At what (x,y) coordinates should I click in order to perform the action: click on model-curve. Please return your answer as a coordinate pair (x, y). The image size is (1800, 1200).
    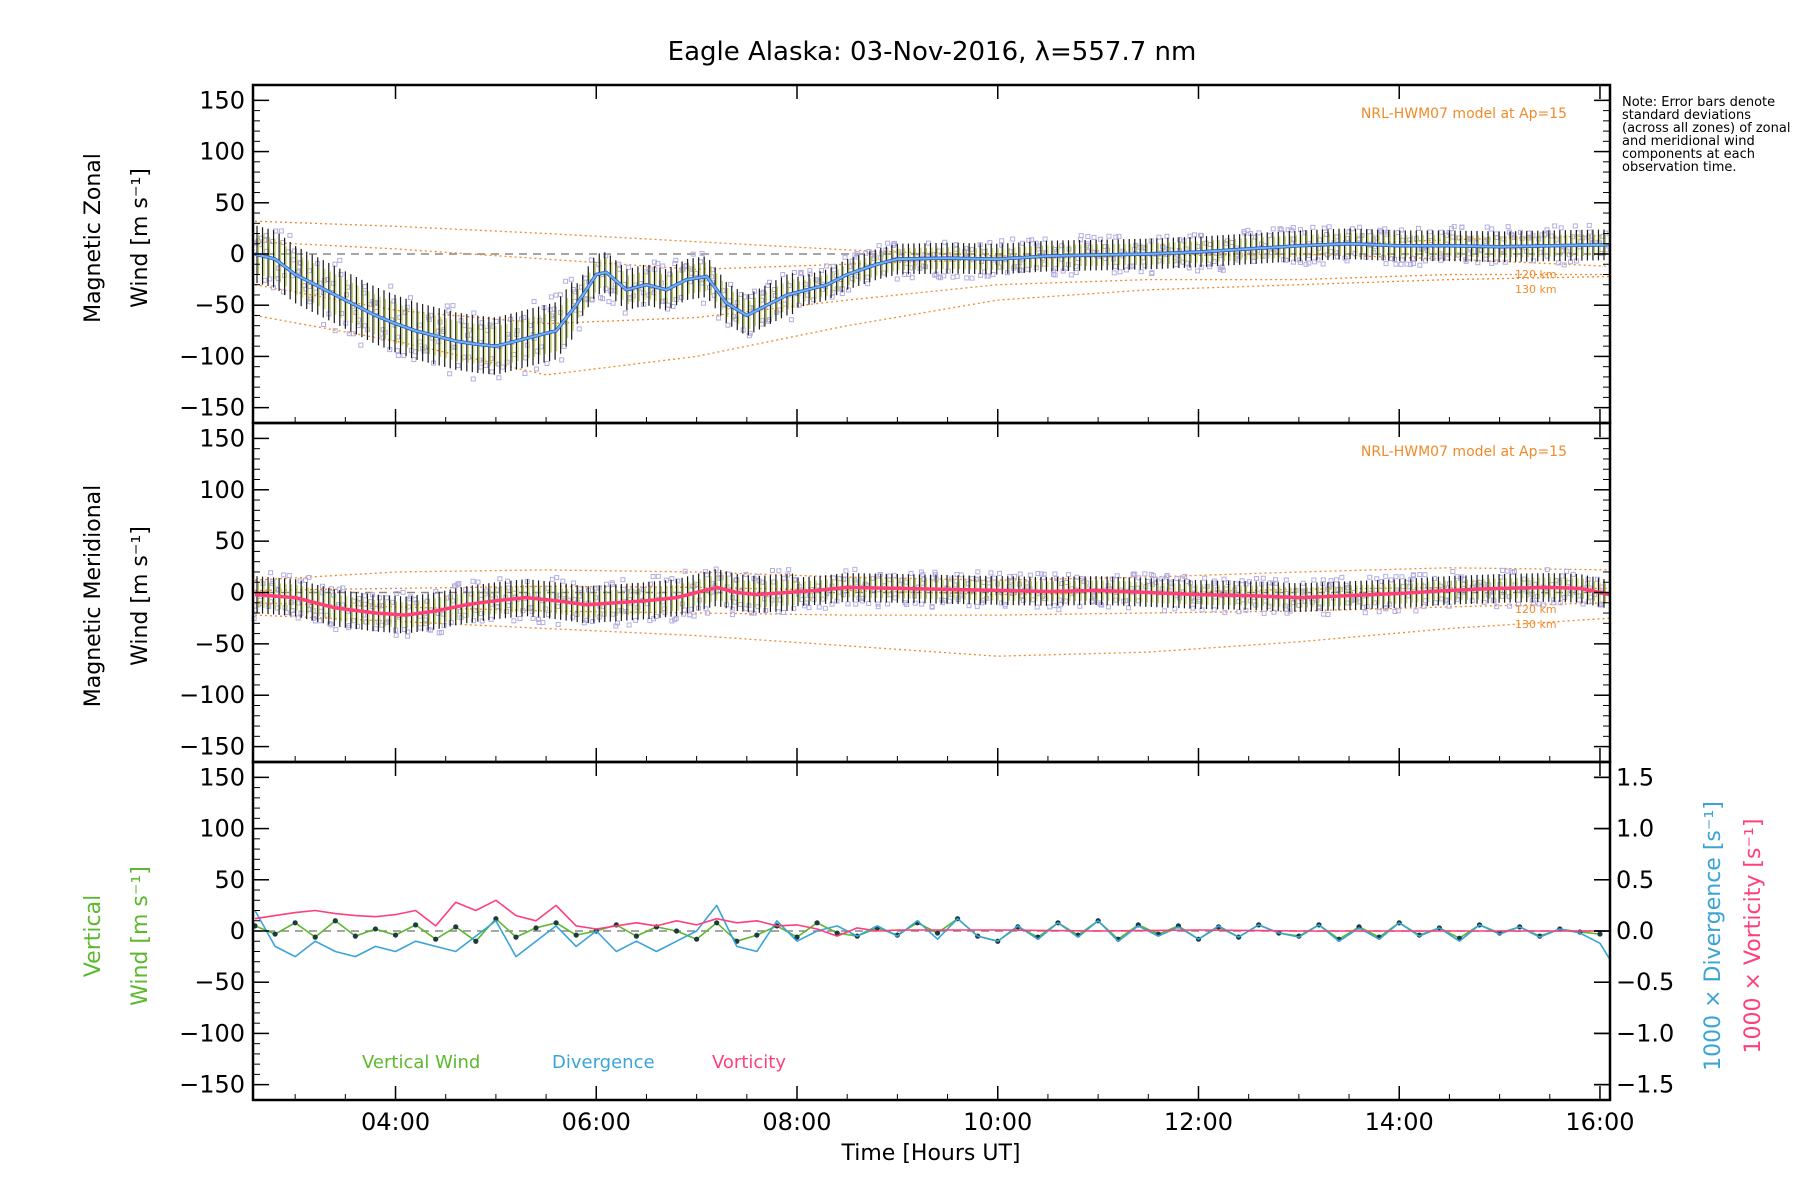
    Looking at the image, I should click on (932, 256).